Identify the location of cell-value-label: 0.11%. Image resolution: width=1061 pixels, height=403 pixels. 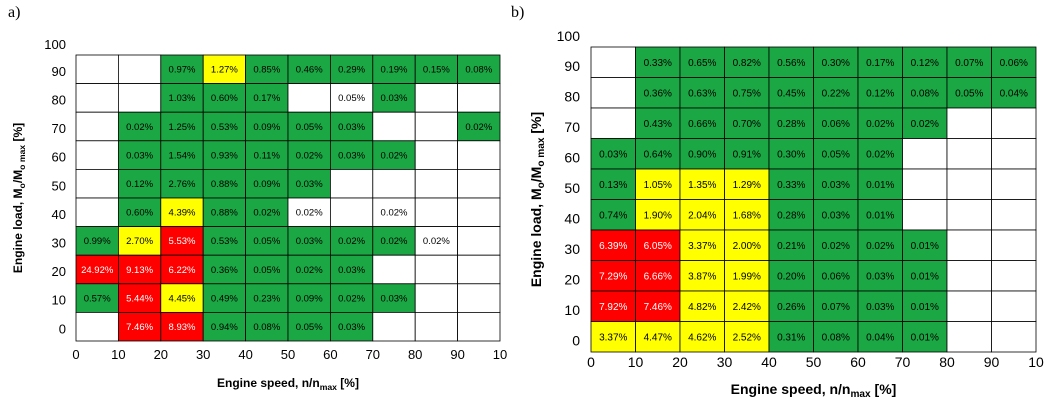
(267, 155).